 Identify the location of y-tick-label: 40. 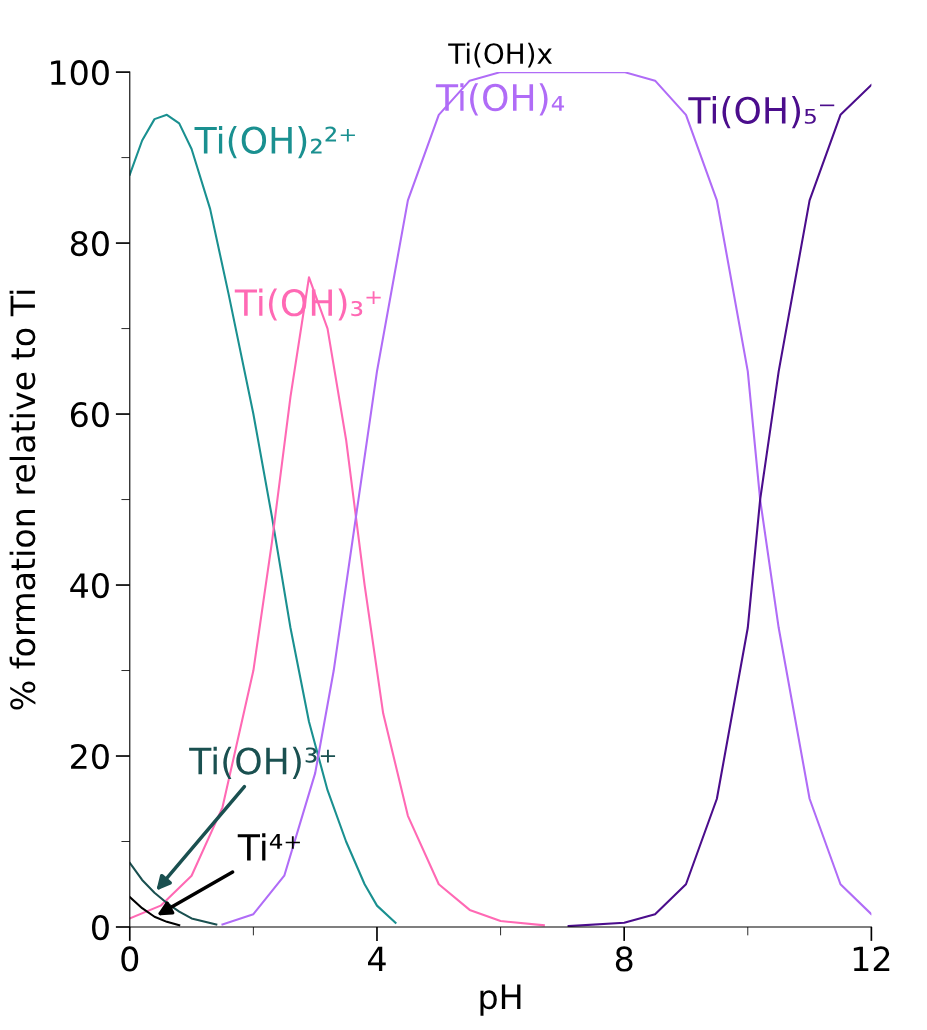
(89, 585).